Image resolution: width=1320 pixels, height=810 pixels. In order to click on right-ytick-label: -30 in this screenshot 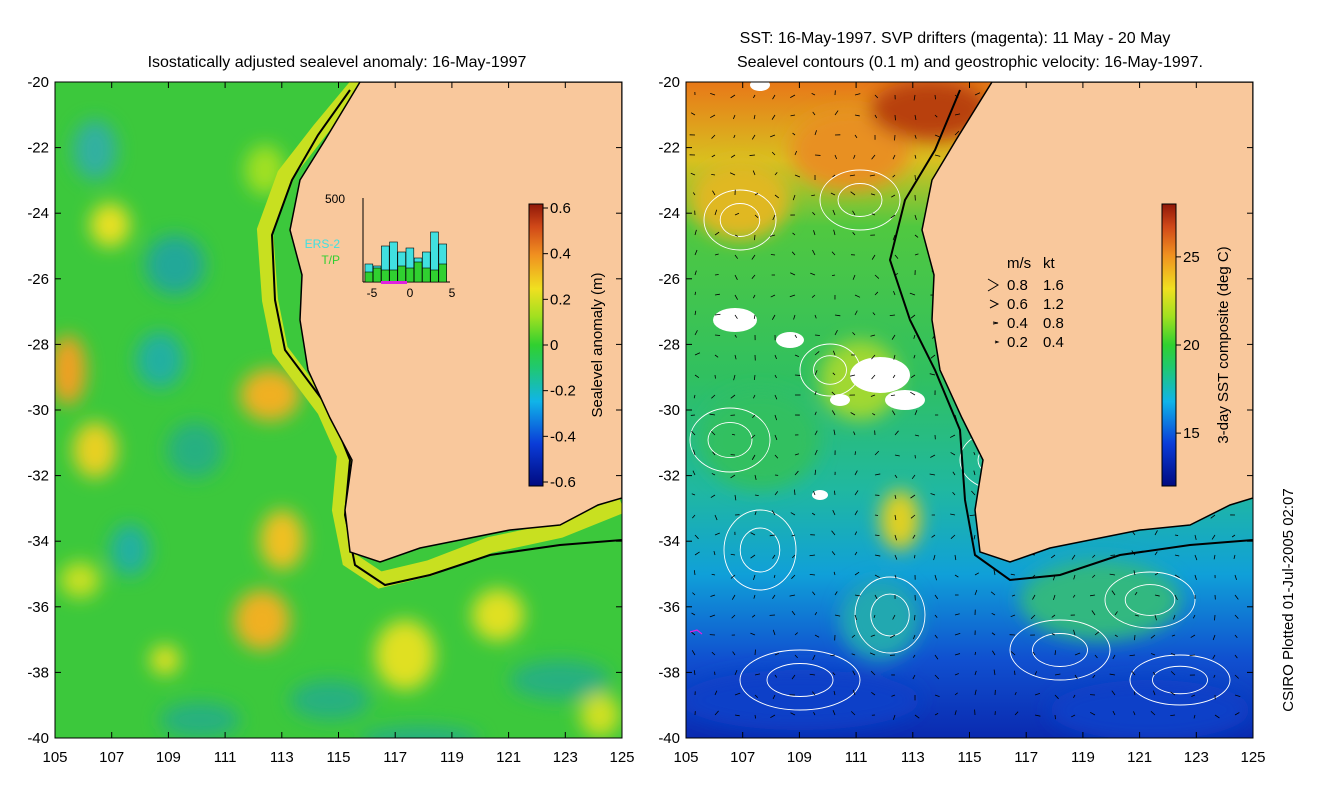, I will do `click(669, 410)`.